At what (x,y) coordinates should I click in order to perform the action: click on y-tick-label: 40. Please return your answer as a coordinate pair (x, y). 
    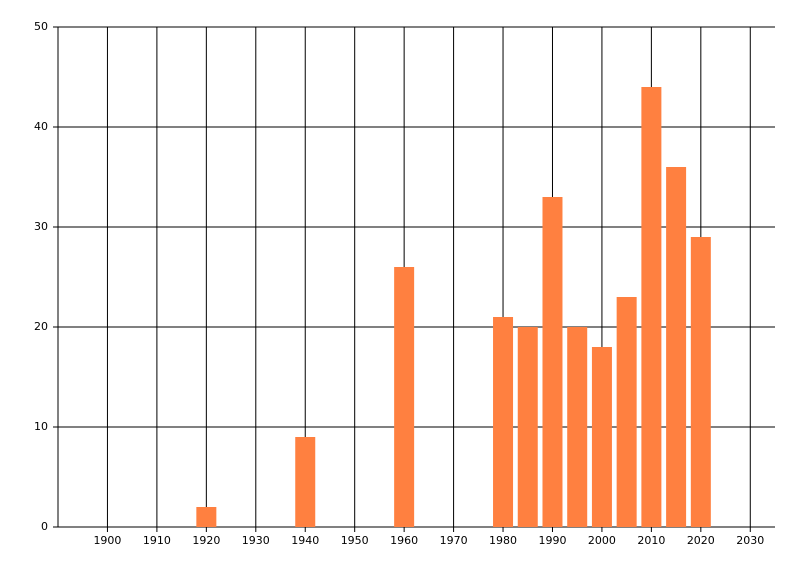
    Looking at the image, I should click on (41, 126).